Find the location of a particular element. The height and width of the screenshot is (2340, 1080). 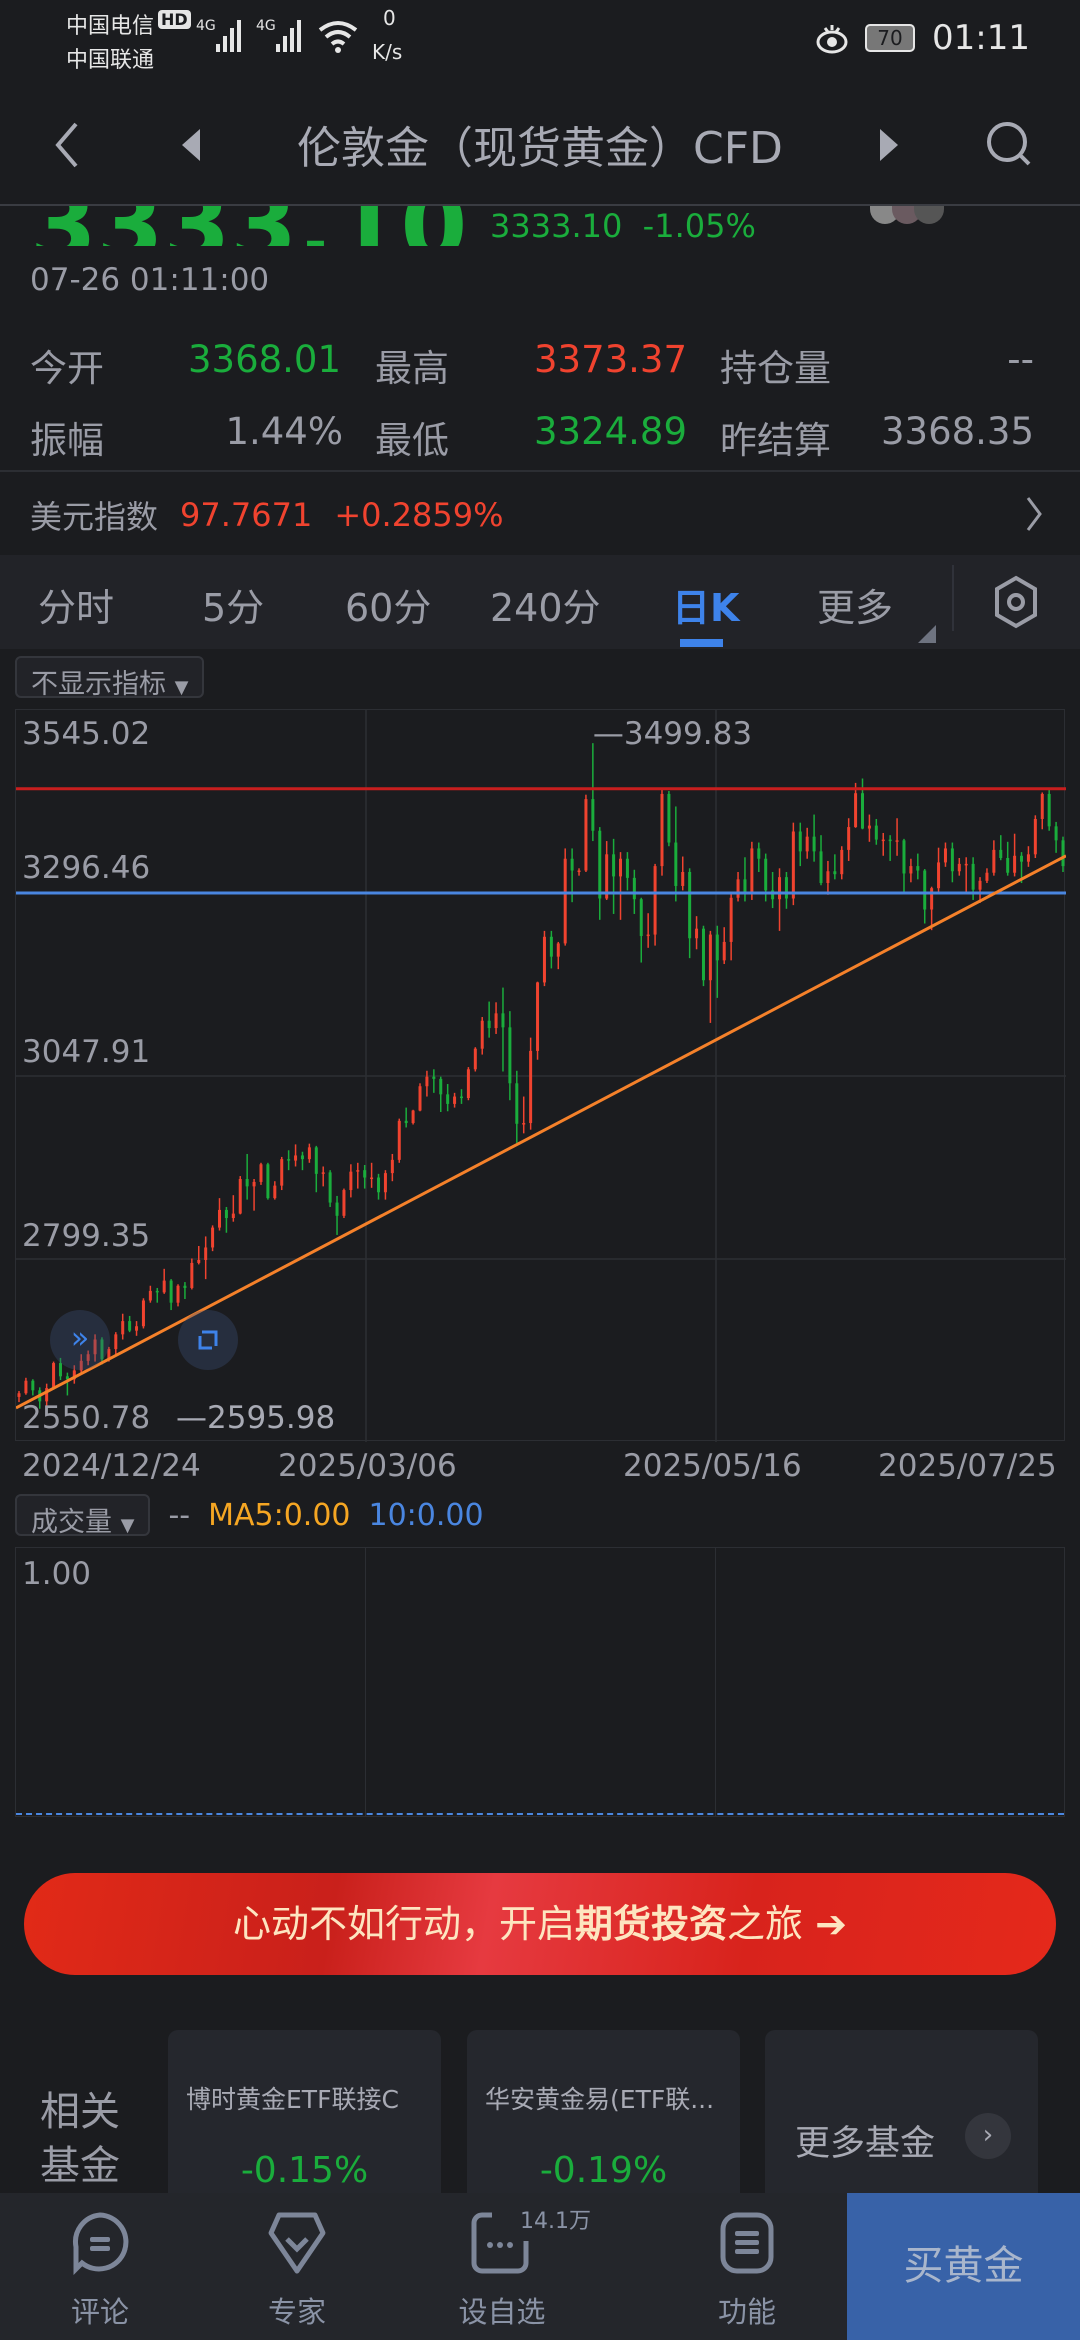

max-price-label: —3499.83 is located at coordinates (672, 734).